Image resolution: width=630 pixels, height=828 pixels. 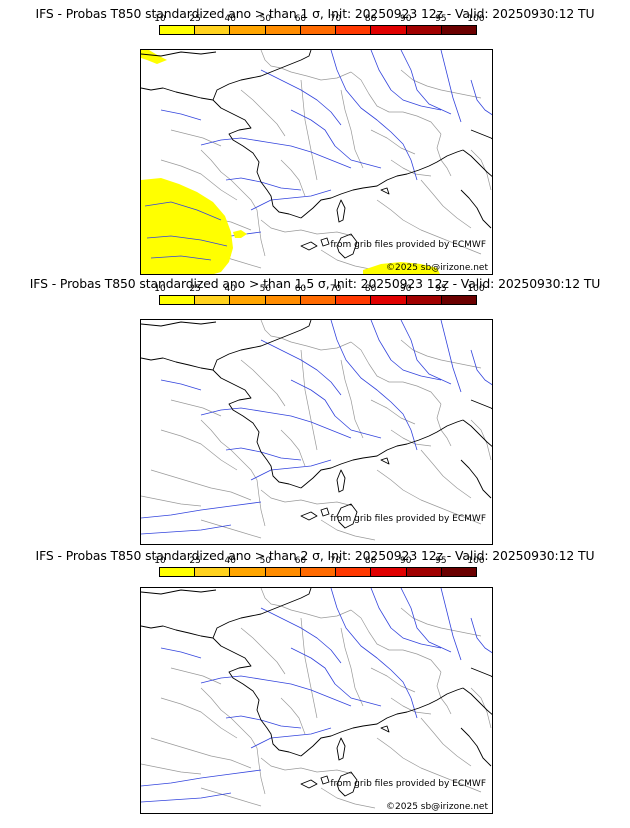 What do you see at coordinates (335, 289) in the screenshot?
I see `colorbar-tick-label: 70` at bounding box center [335, 289].